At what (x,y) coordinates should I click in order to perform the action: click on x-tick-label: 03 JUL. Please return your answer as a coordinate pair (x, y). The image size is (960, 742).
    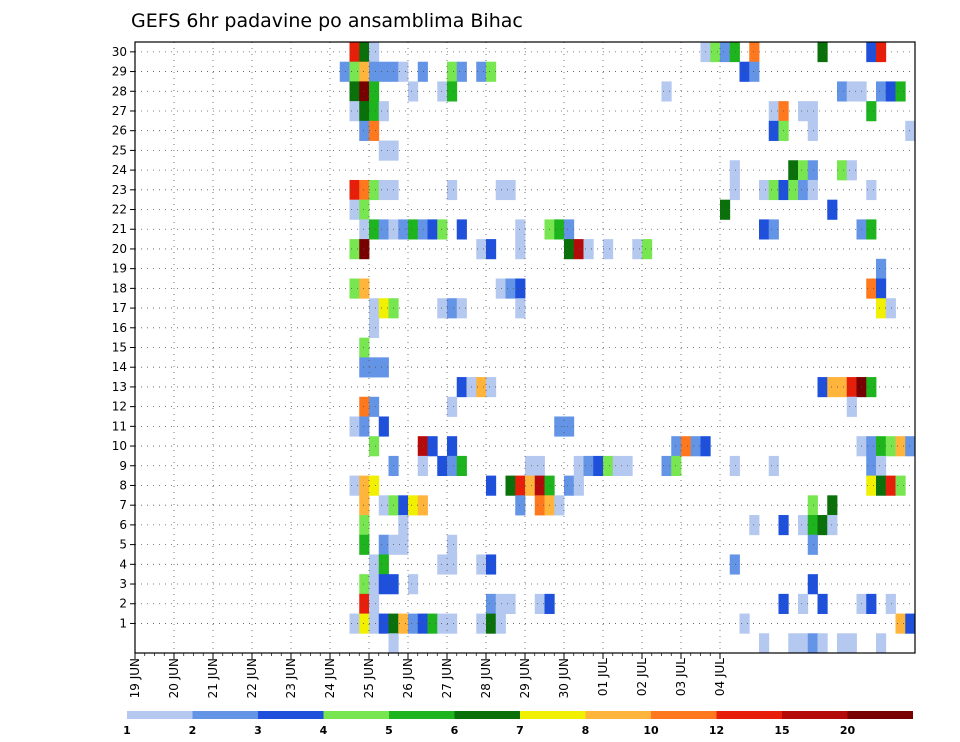
    Looking at the image, I should click on (681, 677).